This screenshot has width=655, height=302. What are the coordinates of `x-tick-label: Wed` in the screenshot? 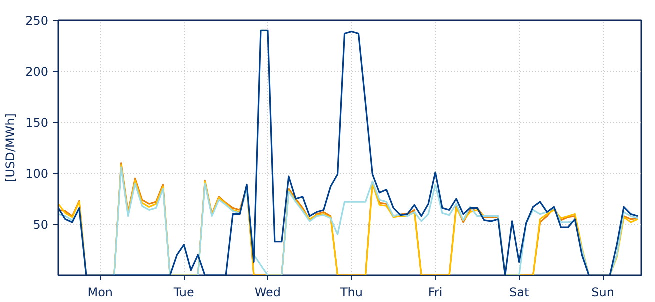 It's located at (268, 293).